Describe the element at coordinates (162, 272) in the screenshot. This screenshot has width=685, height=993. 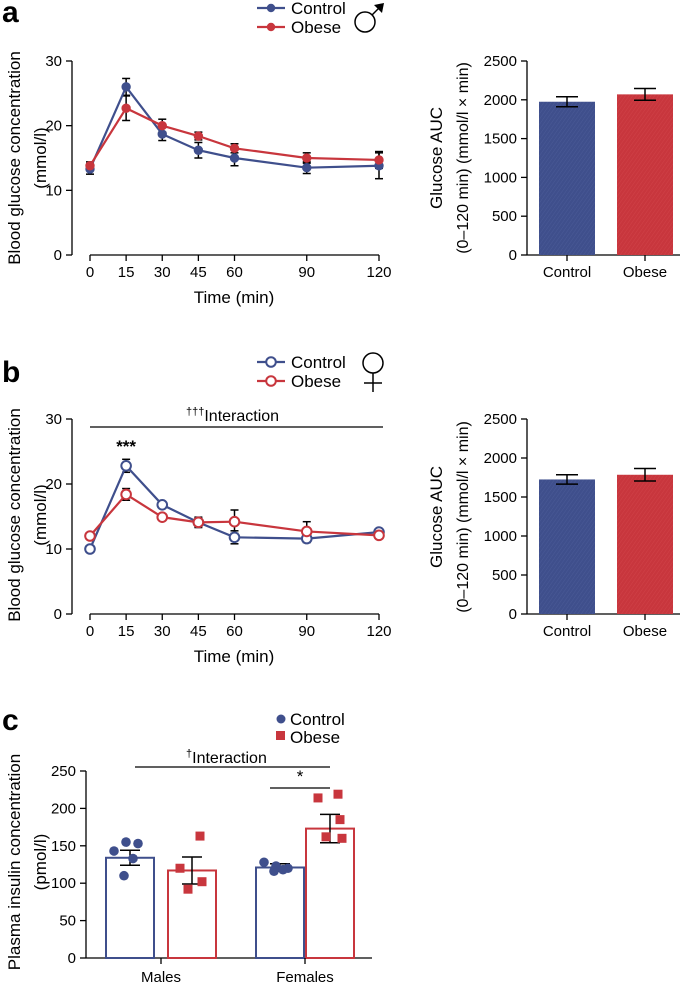
I see `x-tick-label: 30` at that location.